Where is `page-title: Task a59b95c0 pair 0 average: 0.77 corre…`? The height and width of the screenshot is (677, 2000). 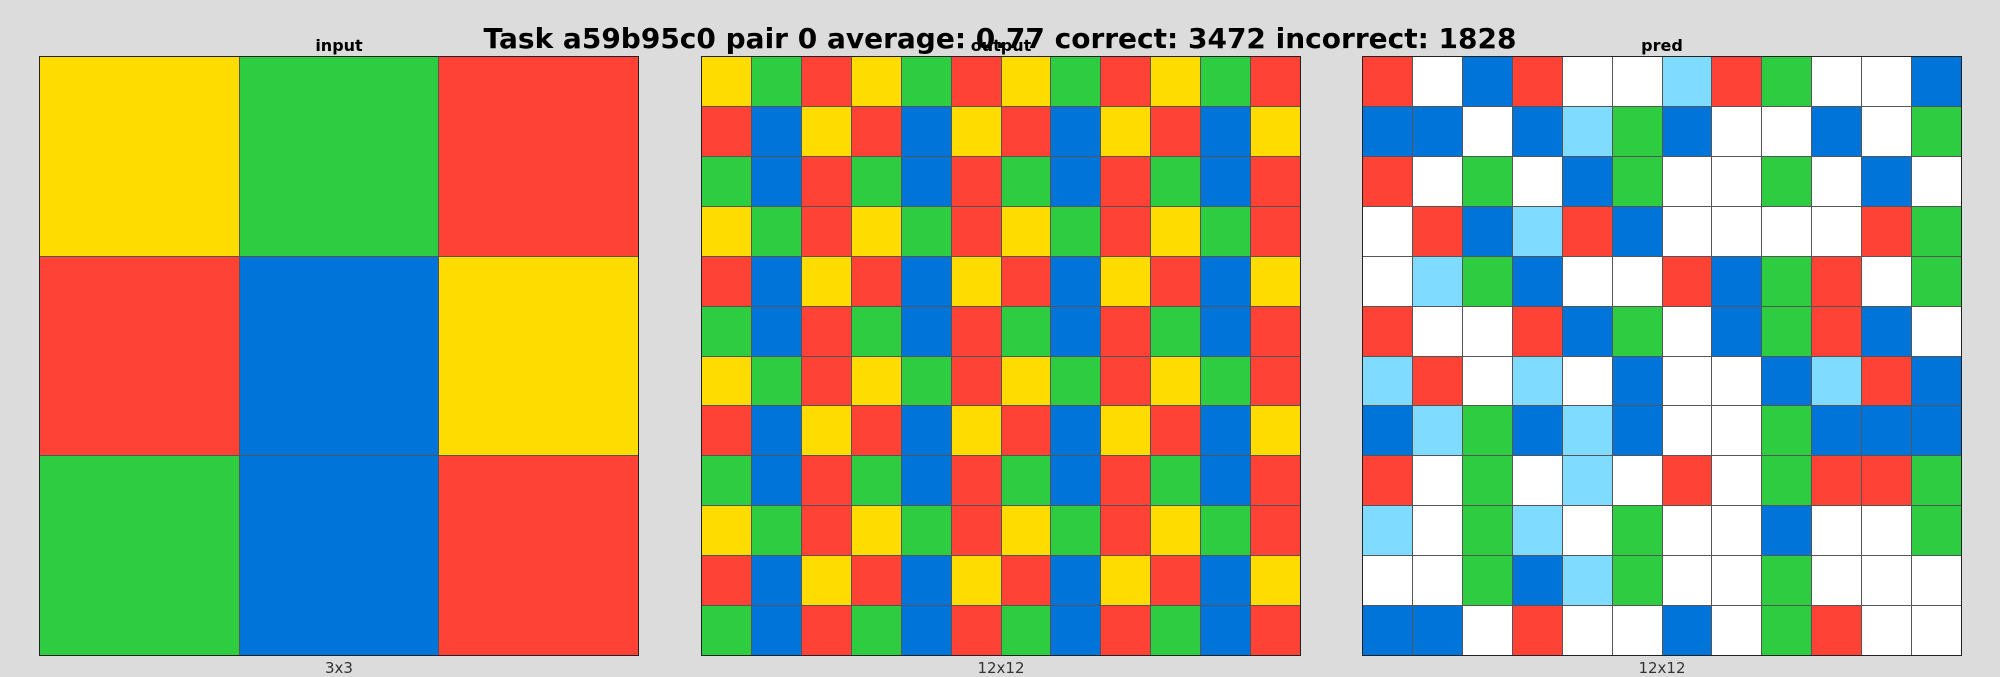 page-title: Task a59b95c0 pair 0 average: 0.77 corre… is located at coordinates (1000, 38).